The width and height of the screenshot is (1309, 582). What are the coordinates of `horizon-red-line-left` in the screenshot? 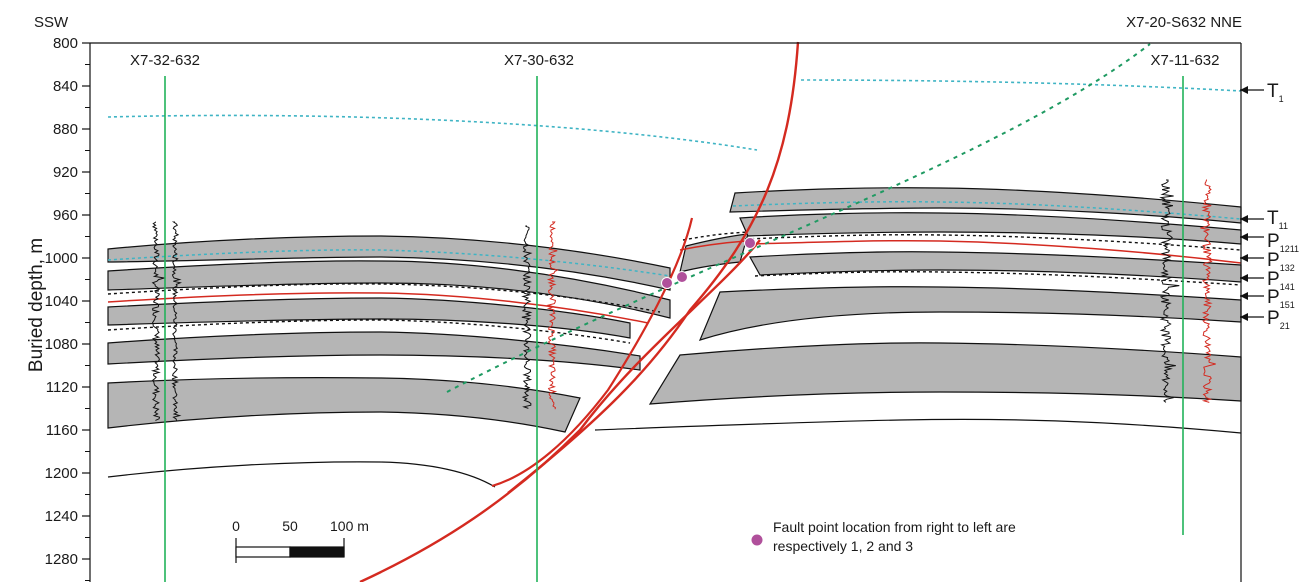 It's located at (378, 308).